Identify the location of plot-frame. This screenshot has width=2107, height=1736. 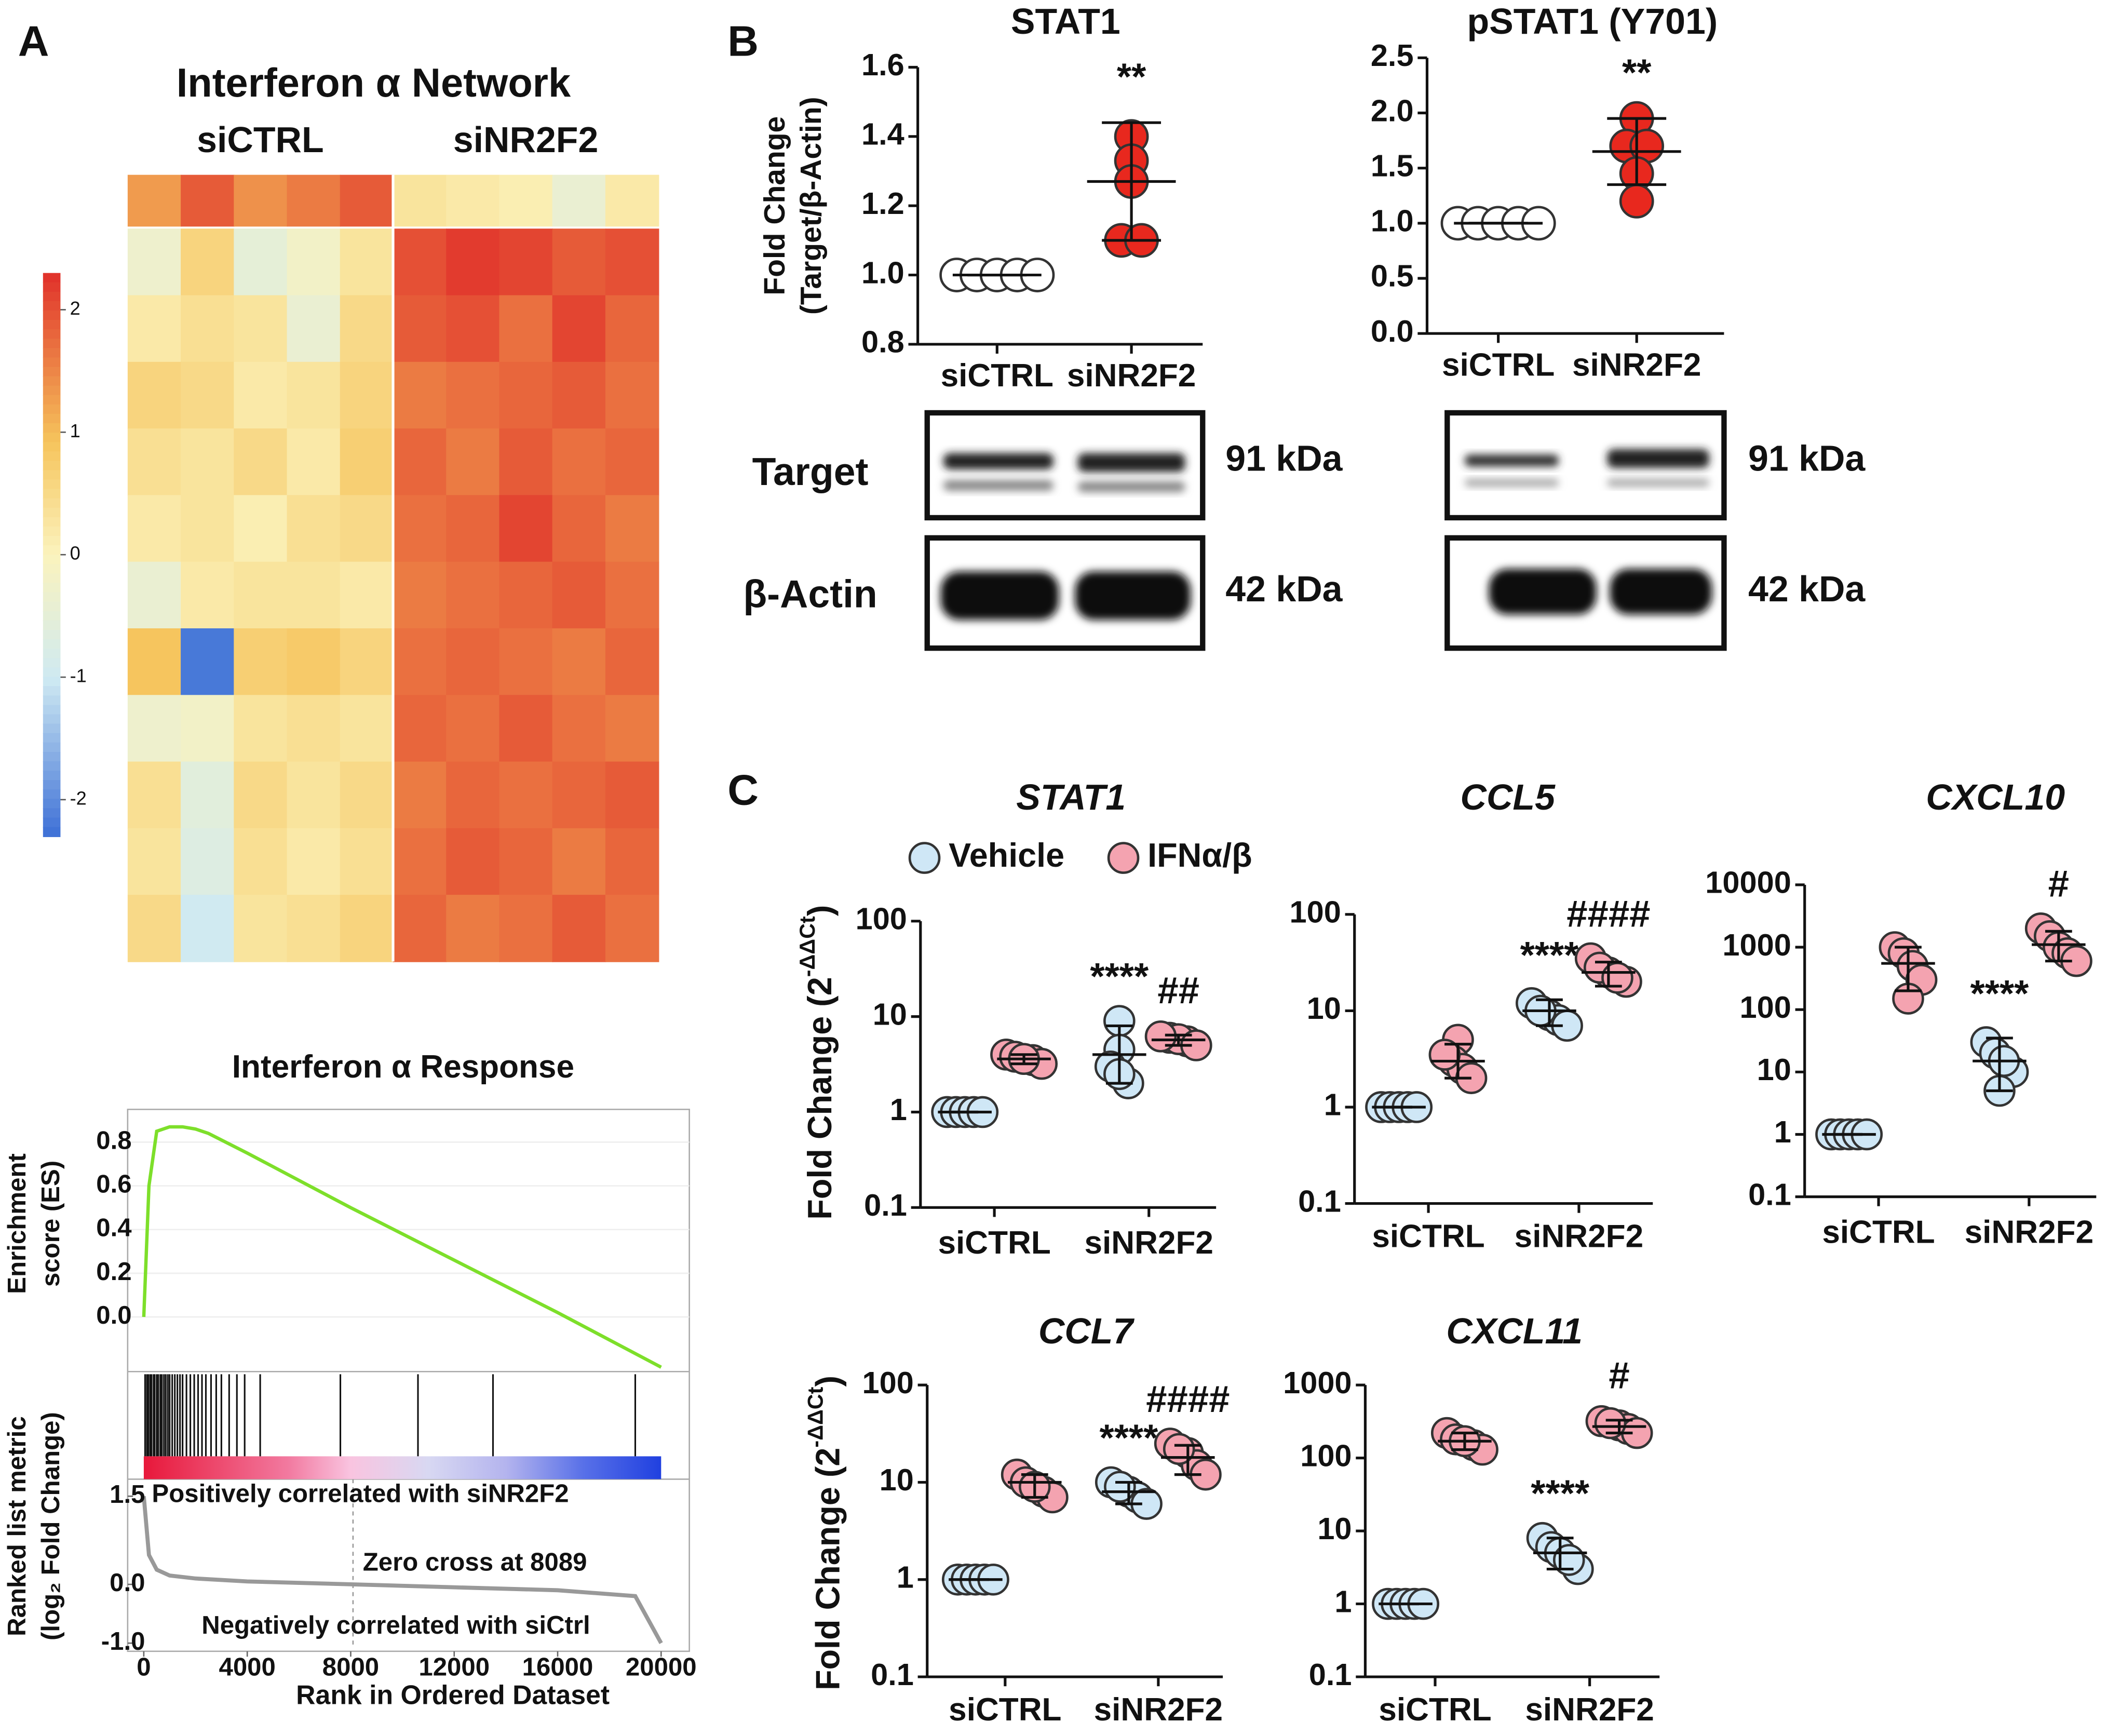
(408, 1380).